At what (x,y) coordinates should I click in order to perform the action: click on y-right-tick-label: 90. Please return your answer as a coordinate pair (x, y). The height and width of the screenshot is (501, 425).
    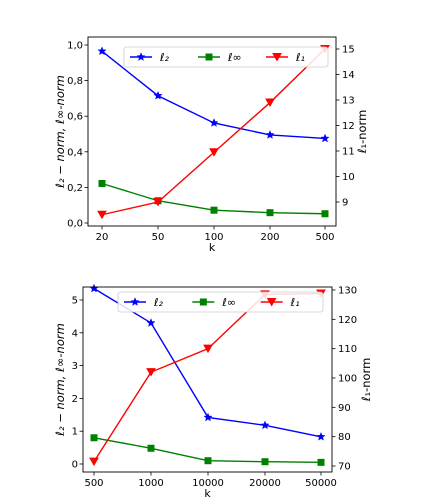
    Looking at the image, I should click on (344, 408).